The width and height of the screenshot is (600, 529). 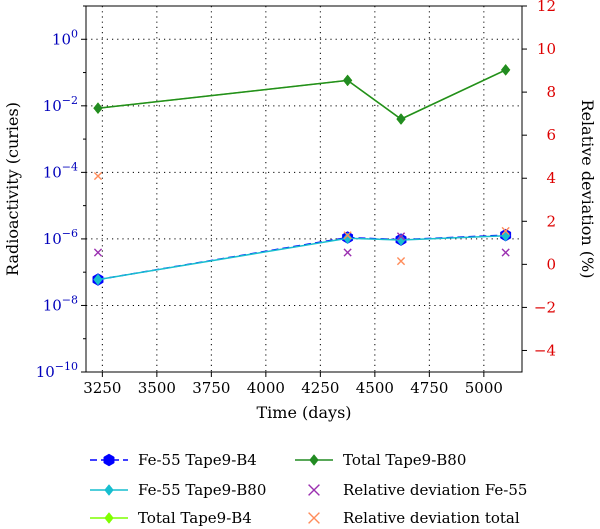 I want to click on x-tick-label: 4500, so click(x=375, y=388).